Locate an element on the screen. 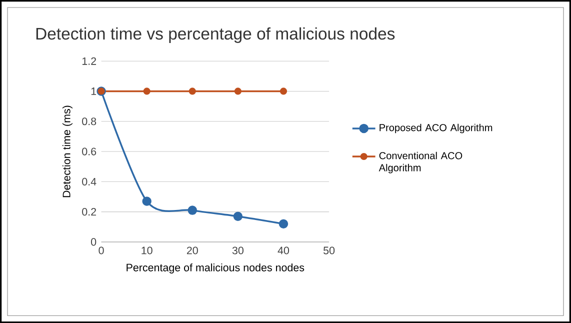 The image size is (571, 323). y-tick-label: 0.6 is located at coordinates (89, 152).